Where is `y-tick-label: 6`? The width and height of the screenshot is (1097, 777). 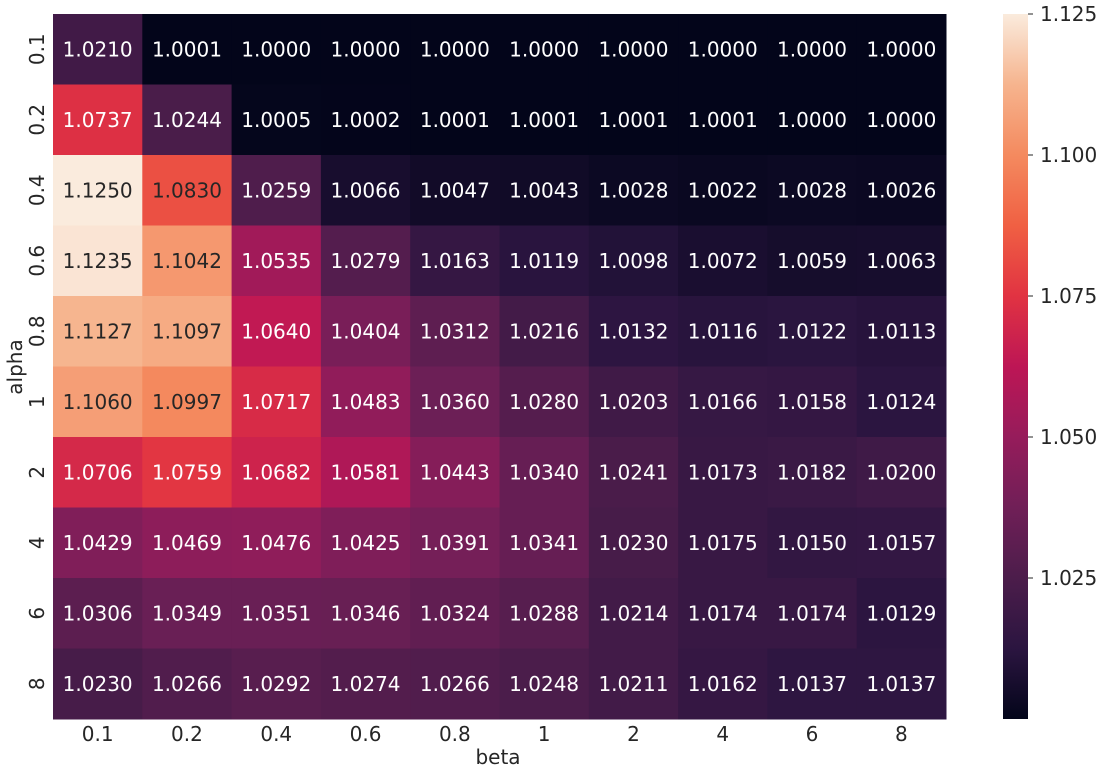
y-tick-label: 6 is located at coordinates (37, 613).